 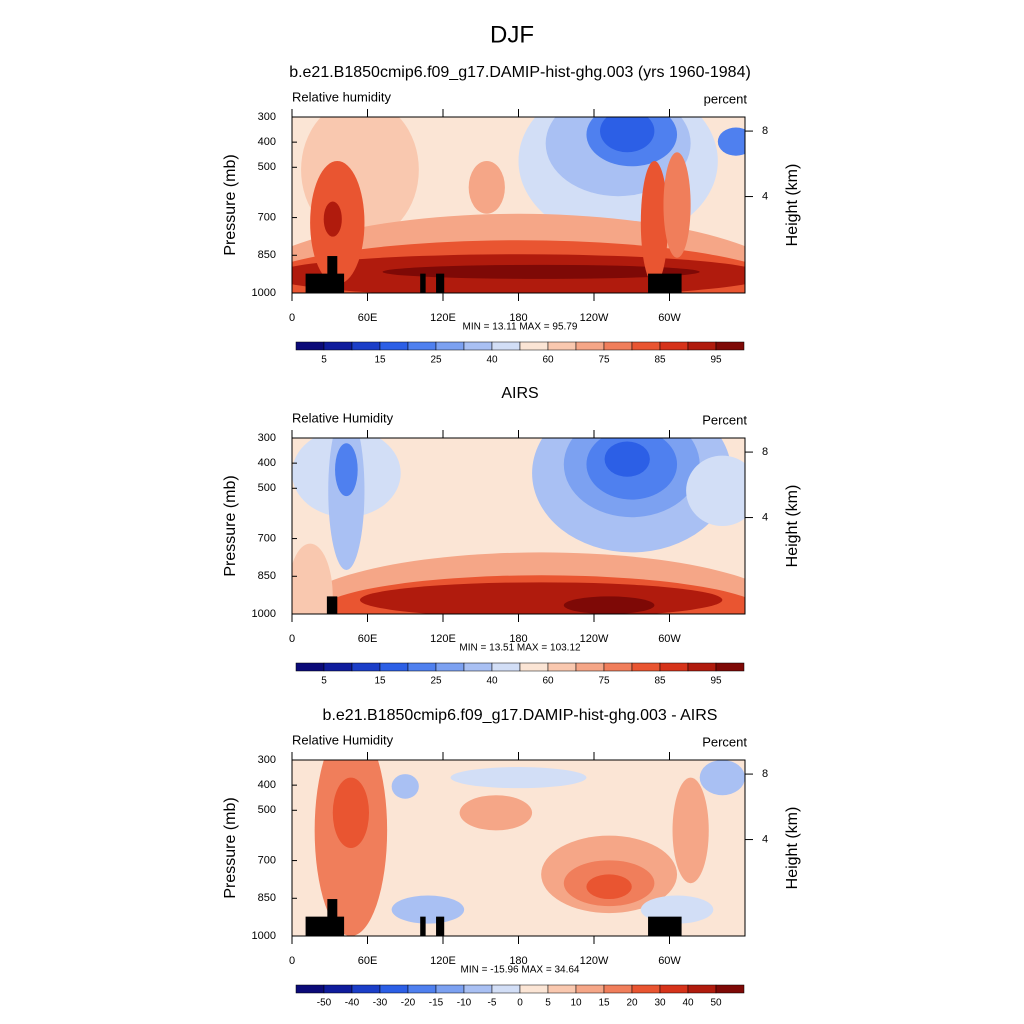 I want to click on colorbar-label: -20, so click(x=408, y=1003).